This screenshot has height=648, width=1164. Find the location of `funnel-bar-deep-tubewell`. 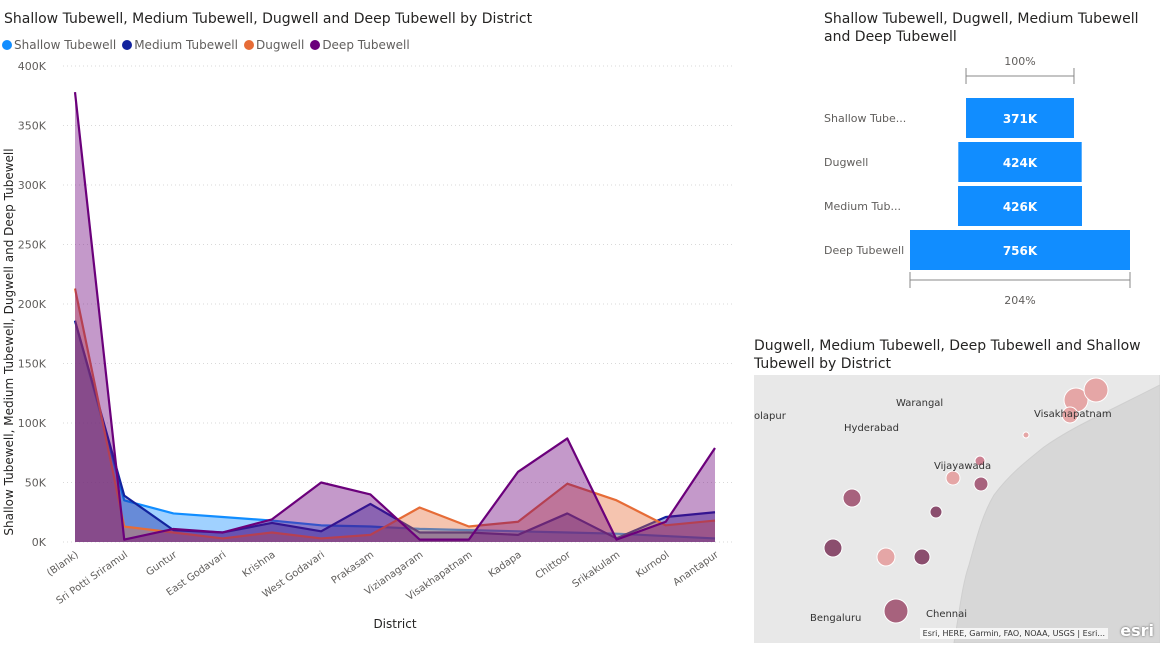

funnel-bar-deep-tubewell is located at coordinates (1020, 250).